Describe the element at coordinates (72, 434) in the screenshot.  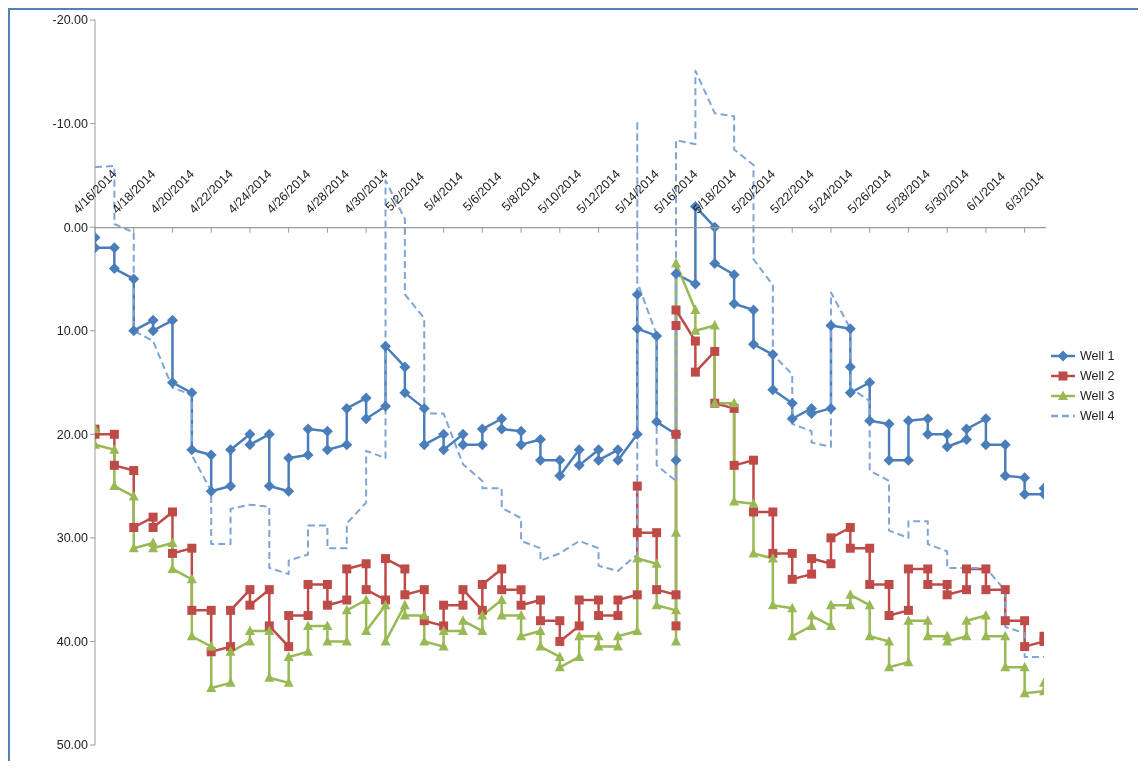
I see `y-tick-label: 20.00` at that location.